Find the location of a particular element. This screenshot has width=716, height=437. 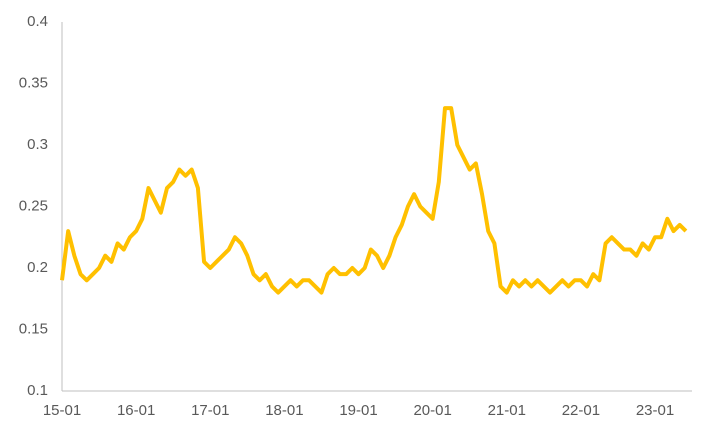

x-tick-label: 15-01 is located at coordinates (62, 410).